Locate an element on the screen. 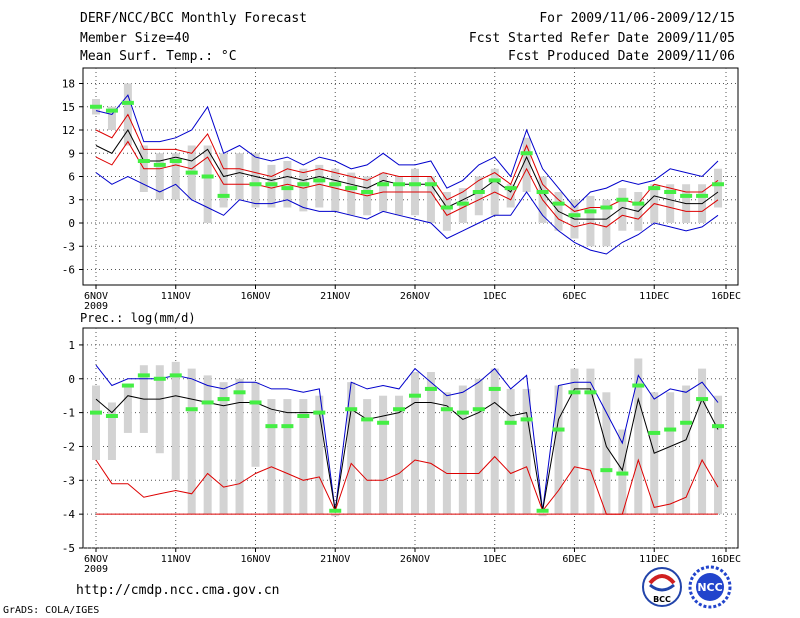 This screenshot has height=618, width=800. fcst-started-date: Fcst Started Refer Date 2009/11/05 is located at coordinates (601, 38).